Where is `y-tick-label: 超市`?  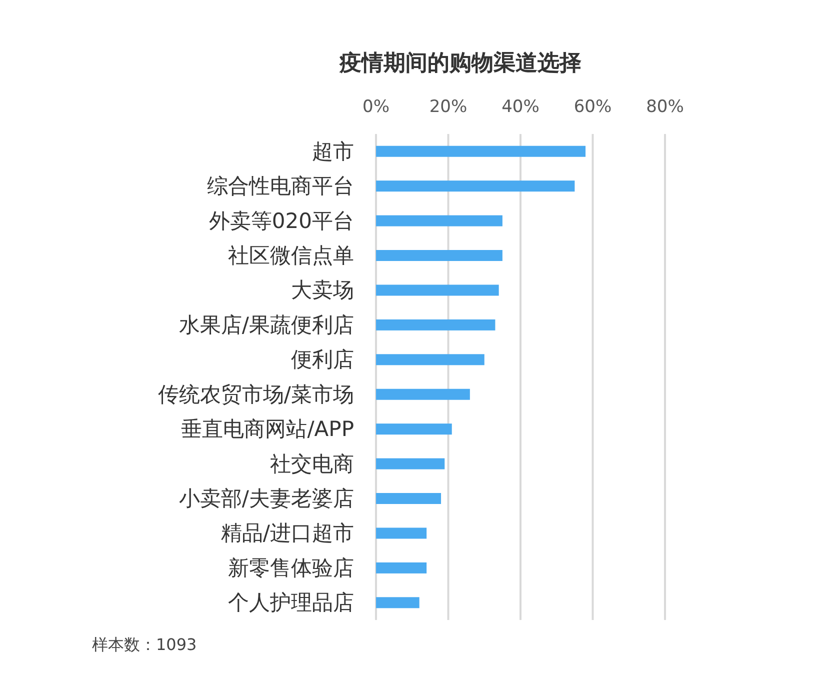 y-tick-label: 超市 is located at coordinates (333, 151).